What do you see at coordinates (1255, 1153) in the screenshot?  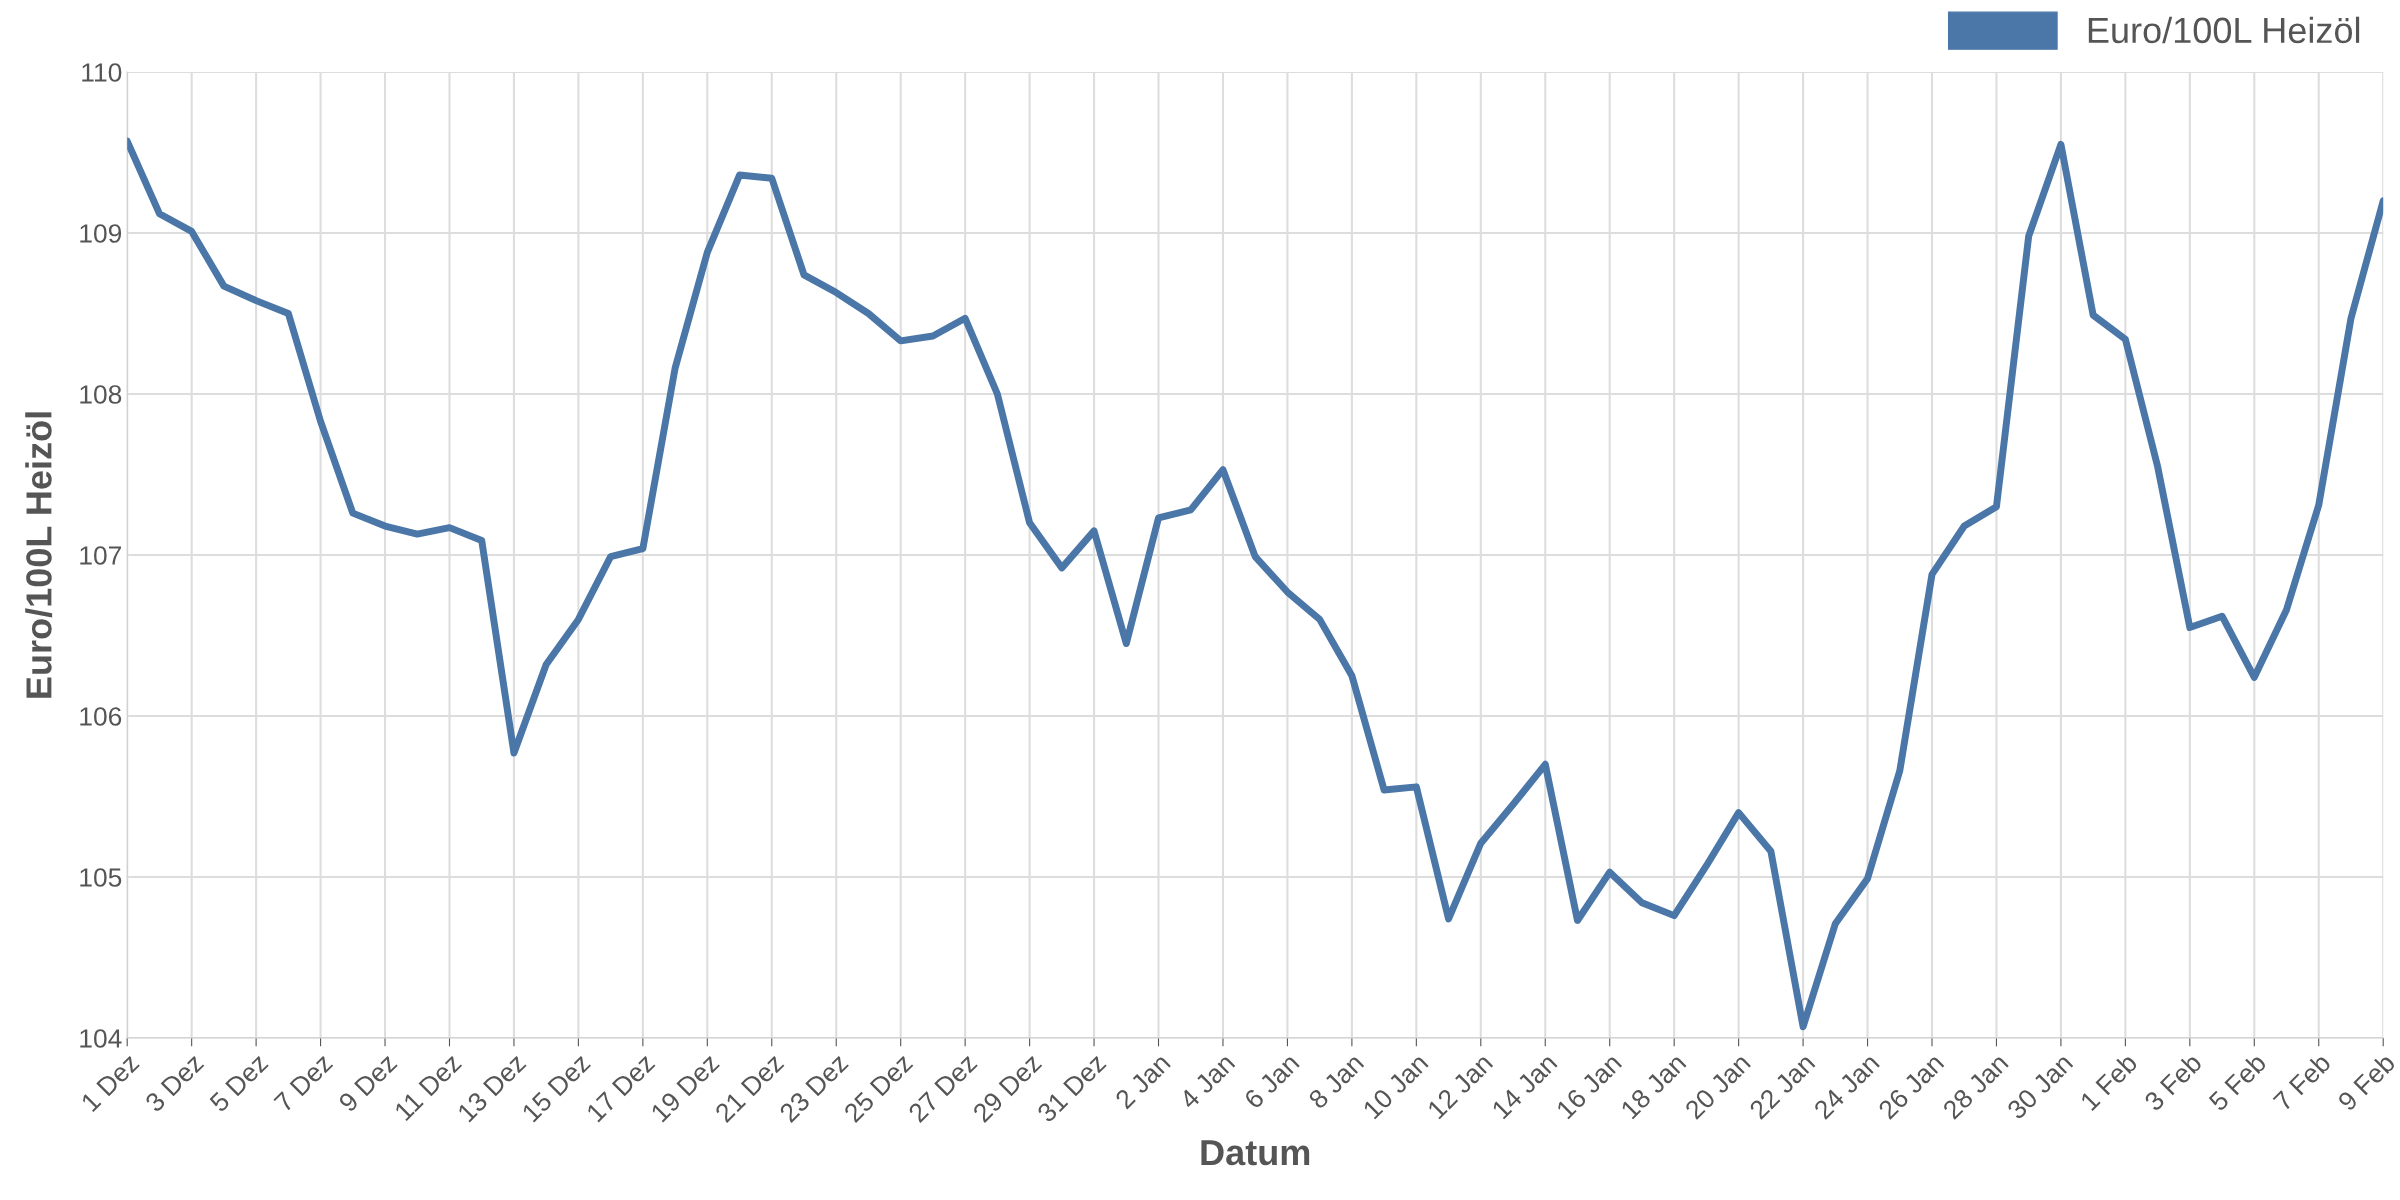 I see `x-axis-title: Datum` at bounding box center [1255, 1153].